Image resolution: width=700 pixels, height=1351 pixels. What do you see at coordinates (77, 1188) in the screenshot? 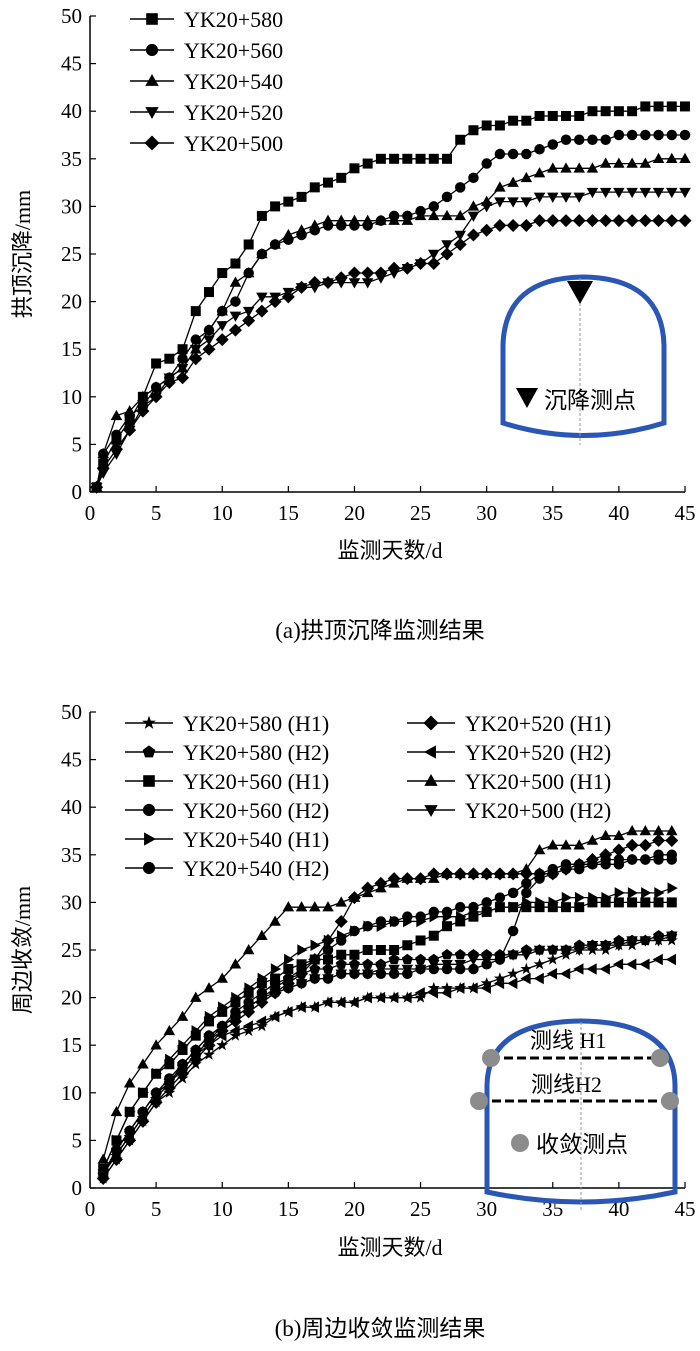
I see `y-tick-label: 0` at bounding box center [77, 1188].